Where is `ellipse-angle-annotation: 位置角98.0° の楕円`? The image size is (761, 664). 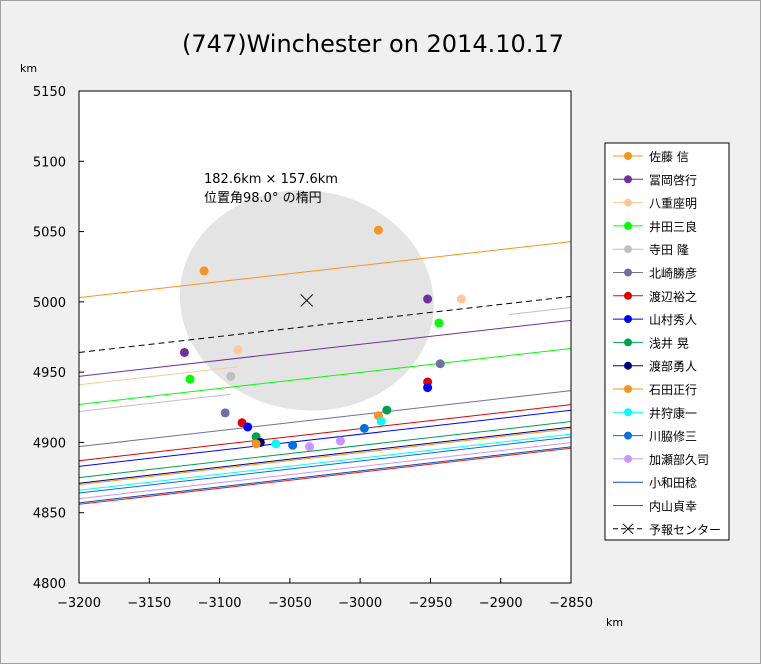
ellipse-angle-annotation: 位置角98.0° の楕円 is located at coordinates (263, 198).